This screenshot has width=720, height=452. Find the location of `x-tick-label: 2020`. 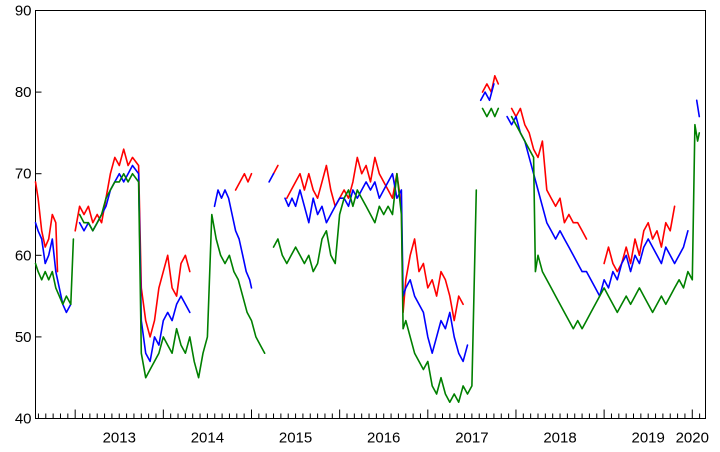

x-tick-label: 2020 is located at coordinates (692, 438).